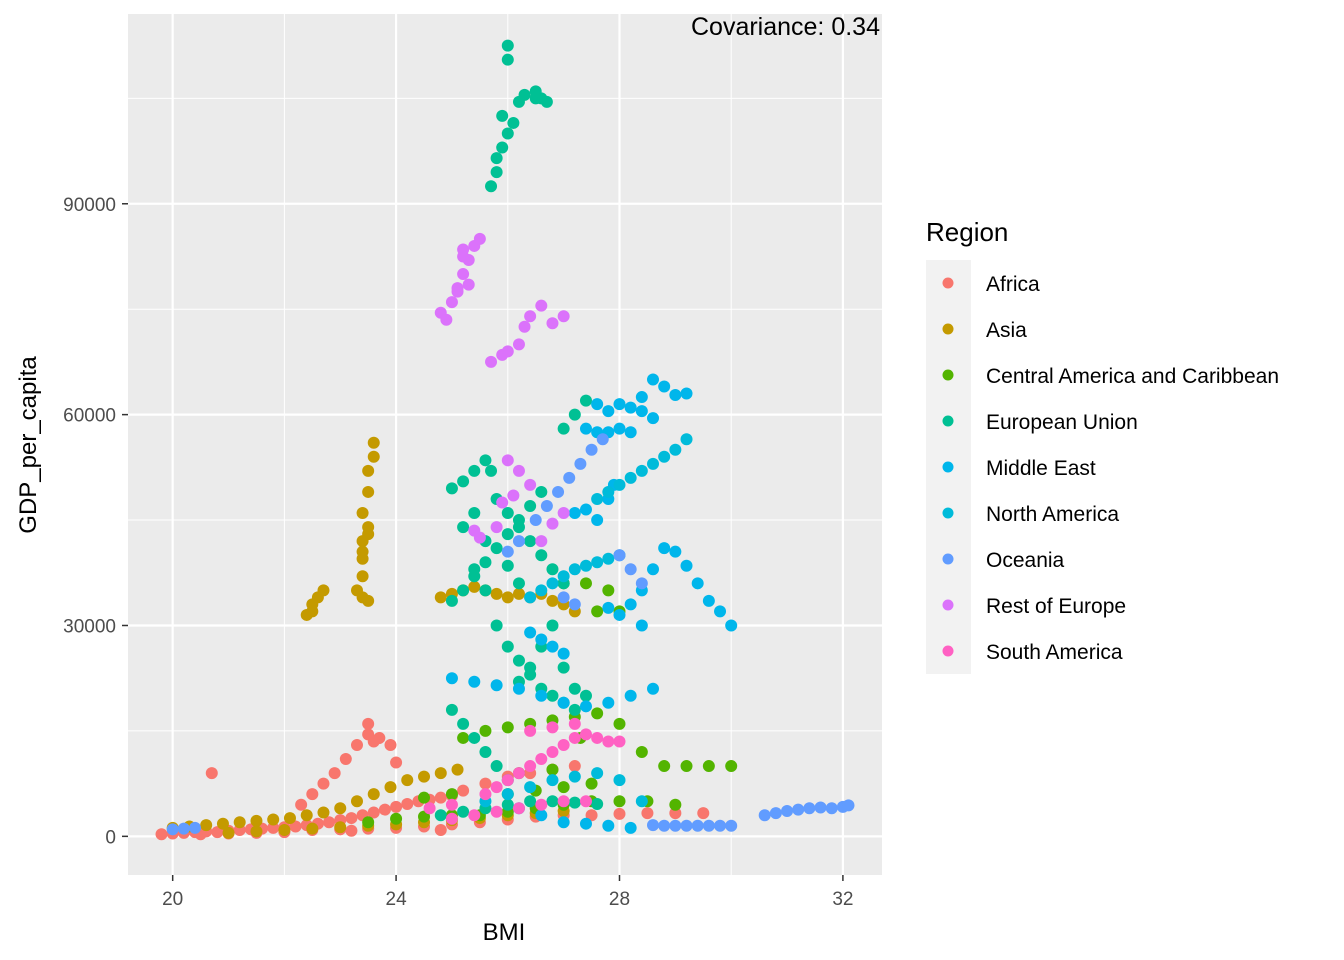 The width and height of the screenshot is (1344, 960). I want to click on x-axis-title: BMI, so click(504, 932).